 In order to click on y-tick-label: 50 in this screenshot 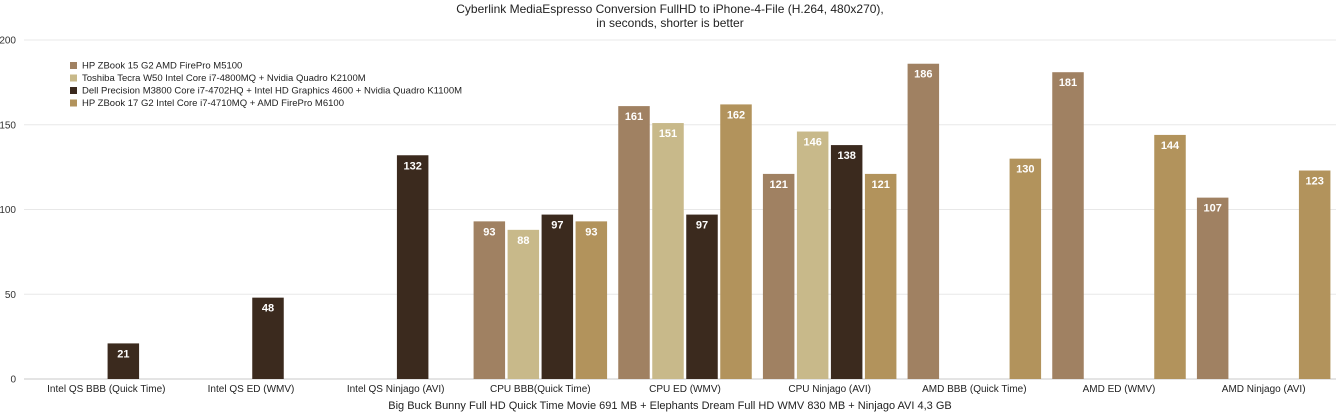, I will do `click(11, 295)`.